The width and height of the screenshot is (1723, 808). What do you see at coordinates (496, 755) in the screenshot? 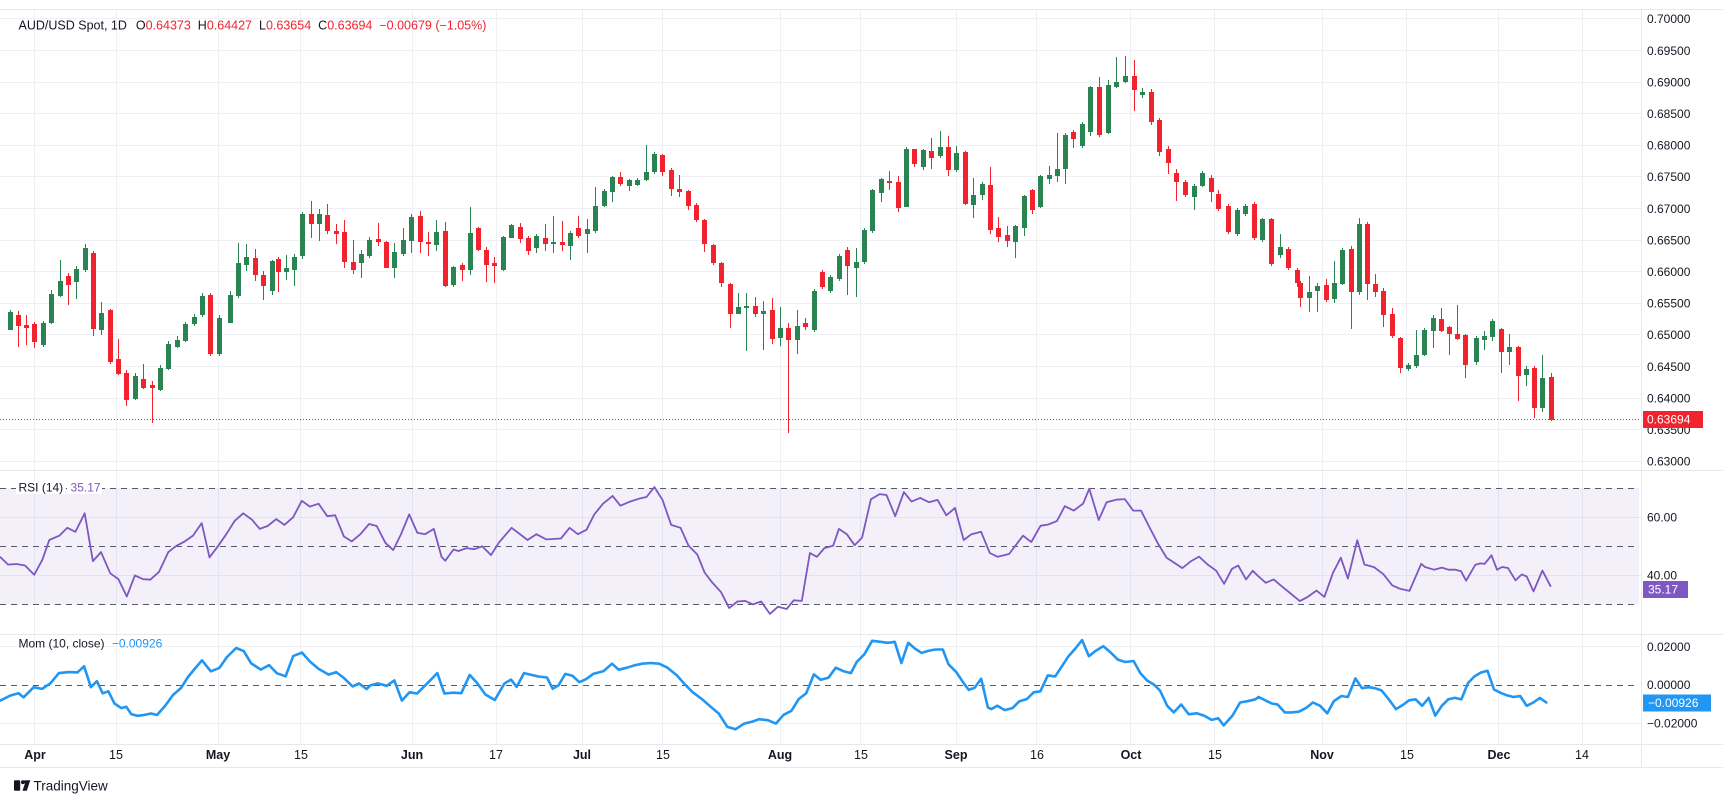
I see `svg-text: 17` at bounding box center [496, 755].